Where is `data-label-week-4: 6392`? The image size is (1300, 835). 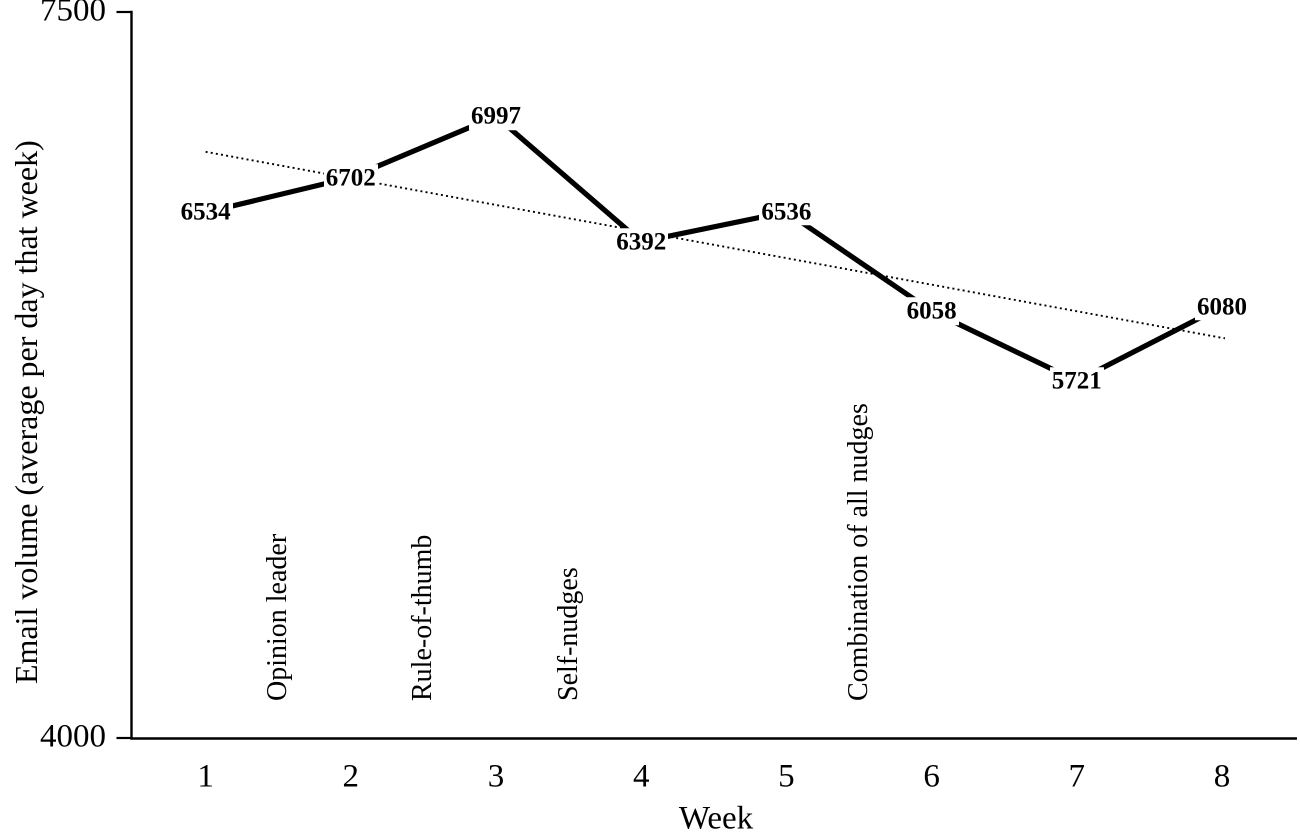 data-label-week-4: 6392 is located at coordinates (641, 242).